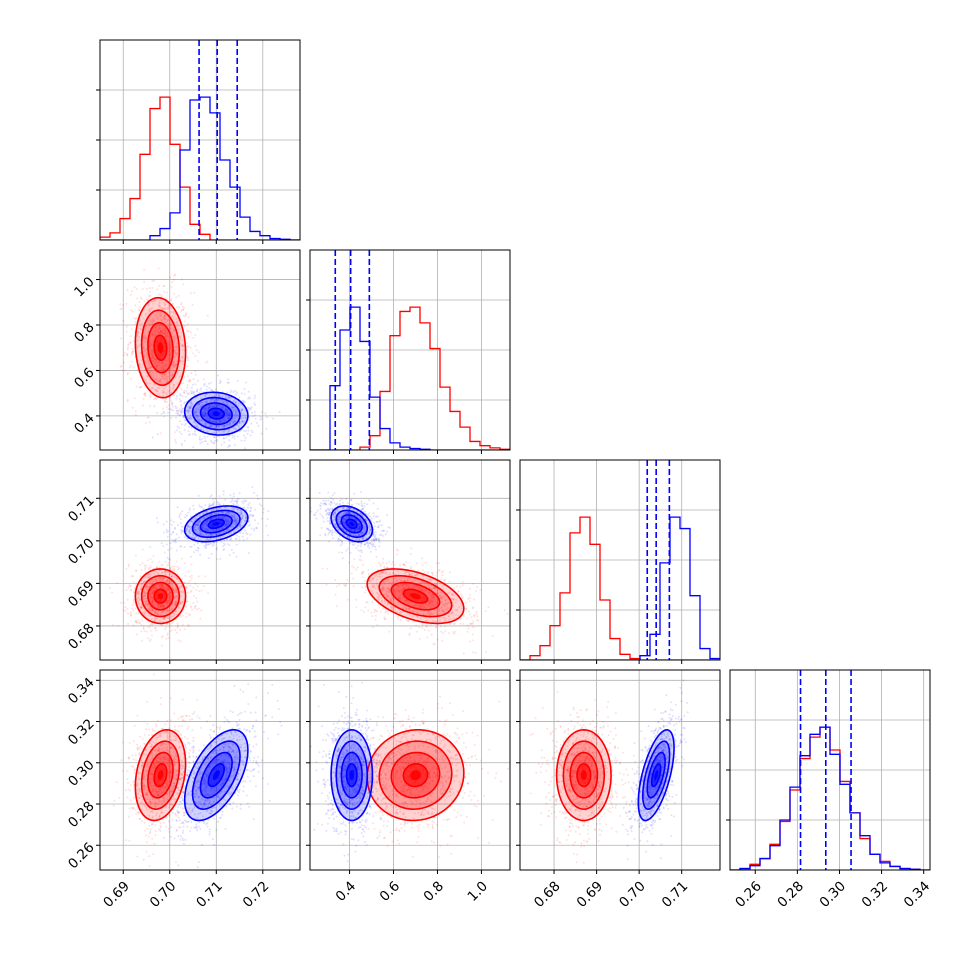 The height and width of the screenshot is (970, 970). What do you see at coordinates (434, 891) in the screenshot?
I see `xtick-label: 0.8` at bounding box center [434, 891].